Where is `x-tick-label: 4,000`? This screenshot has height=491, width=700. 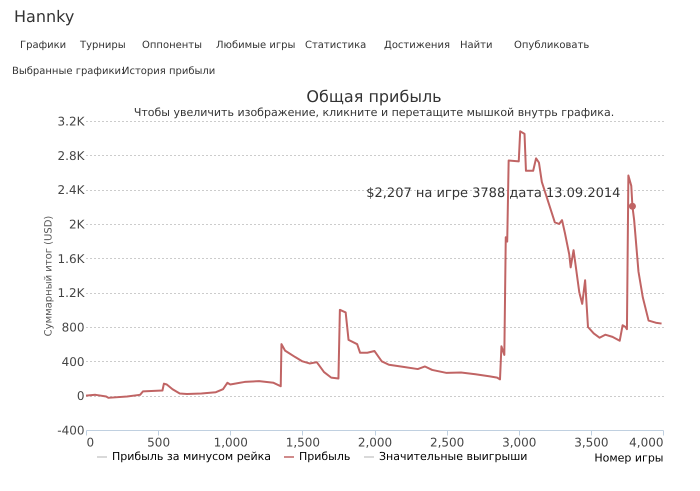
x-tick-label: 4,000 is located at coordinates (646, 443).